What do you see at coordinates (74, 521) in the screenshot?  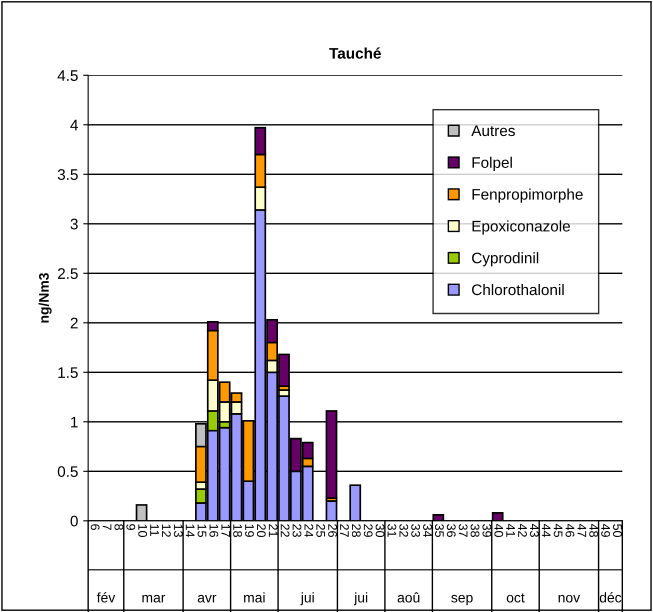 I see `y-tick-label: 0` at bounding box center [74, 521].